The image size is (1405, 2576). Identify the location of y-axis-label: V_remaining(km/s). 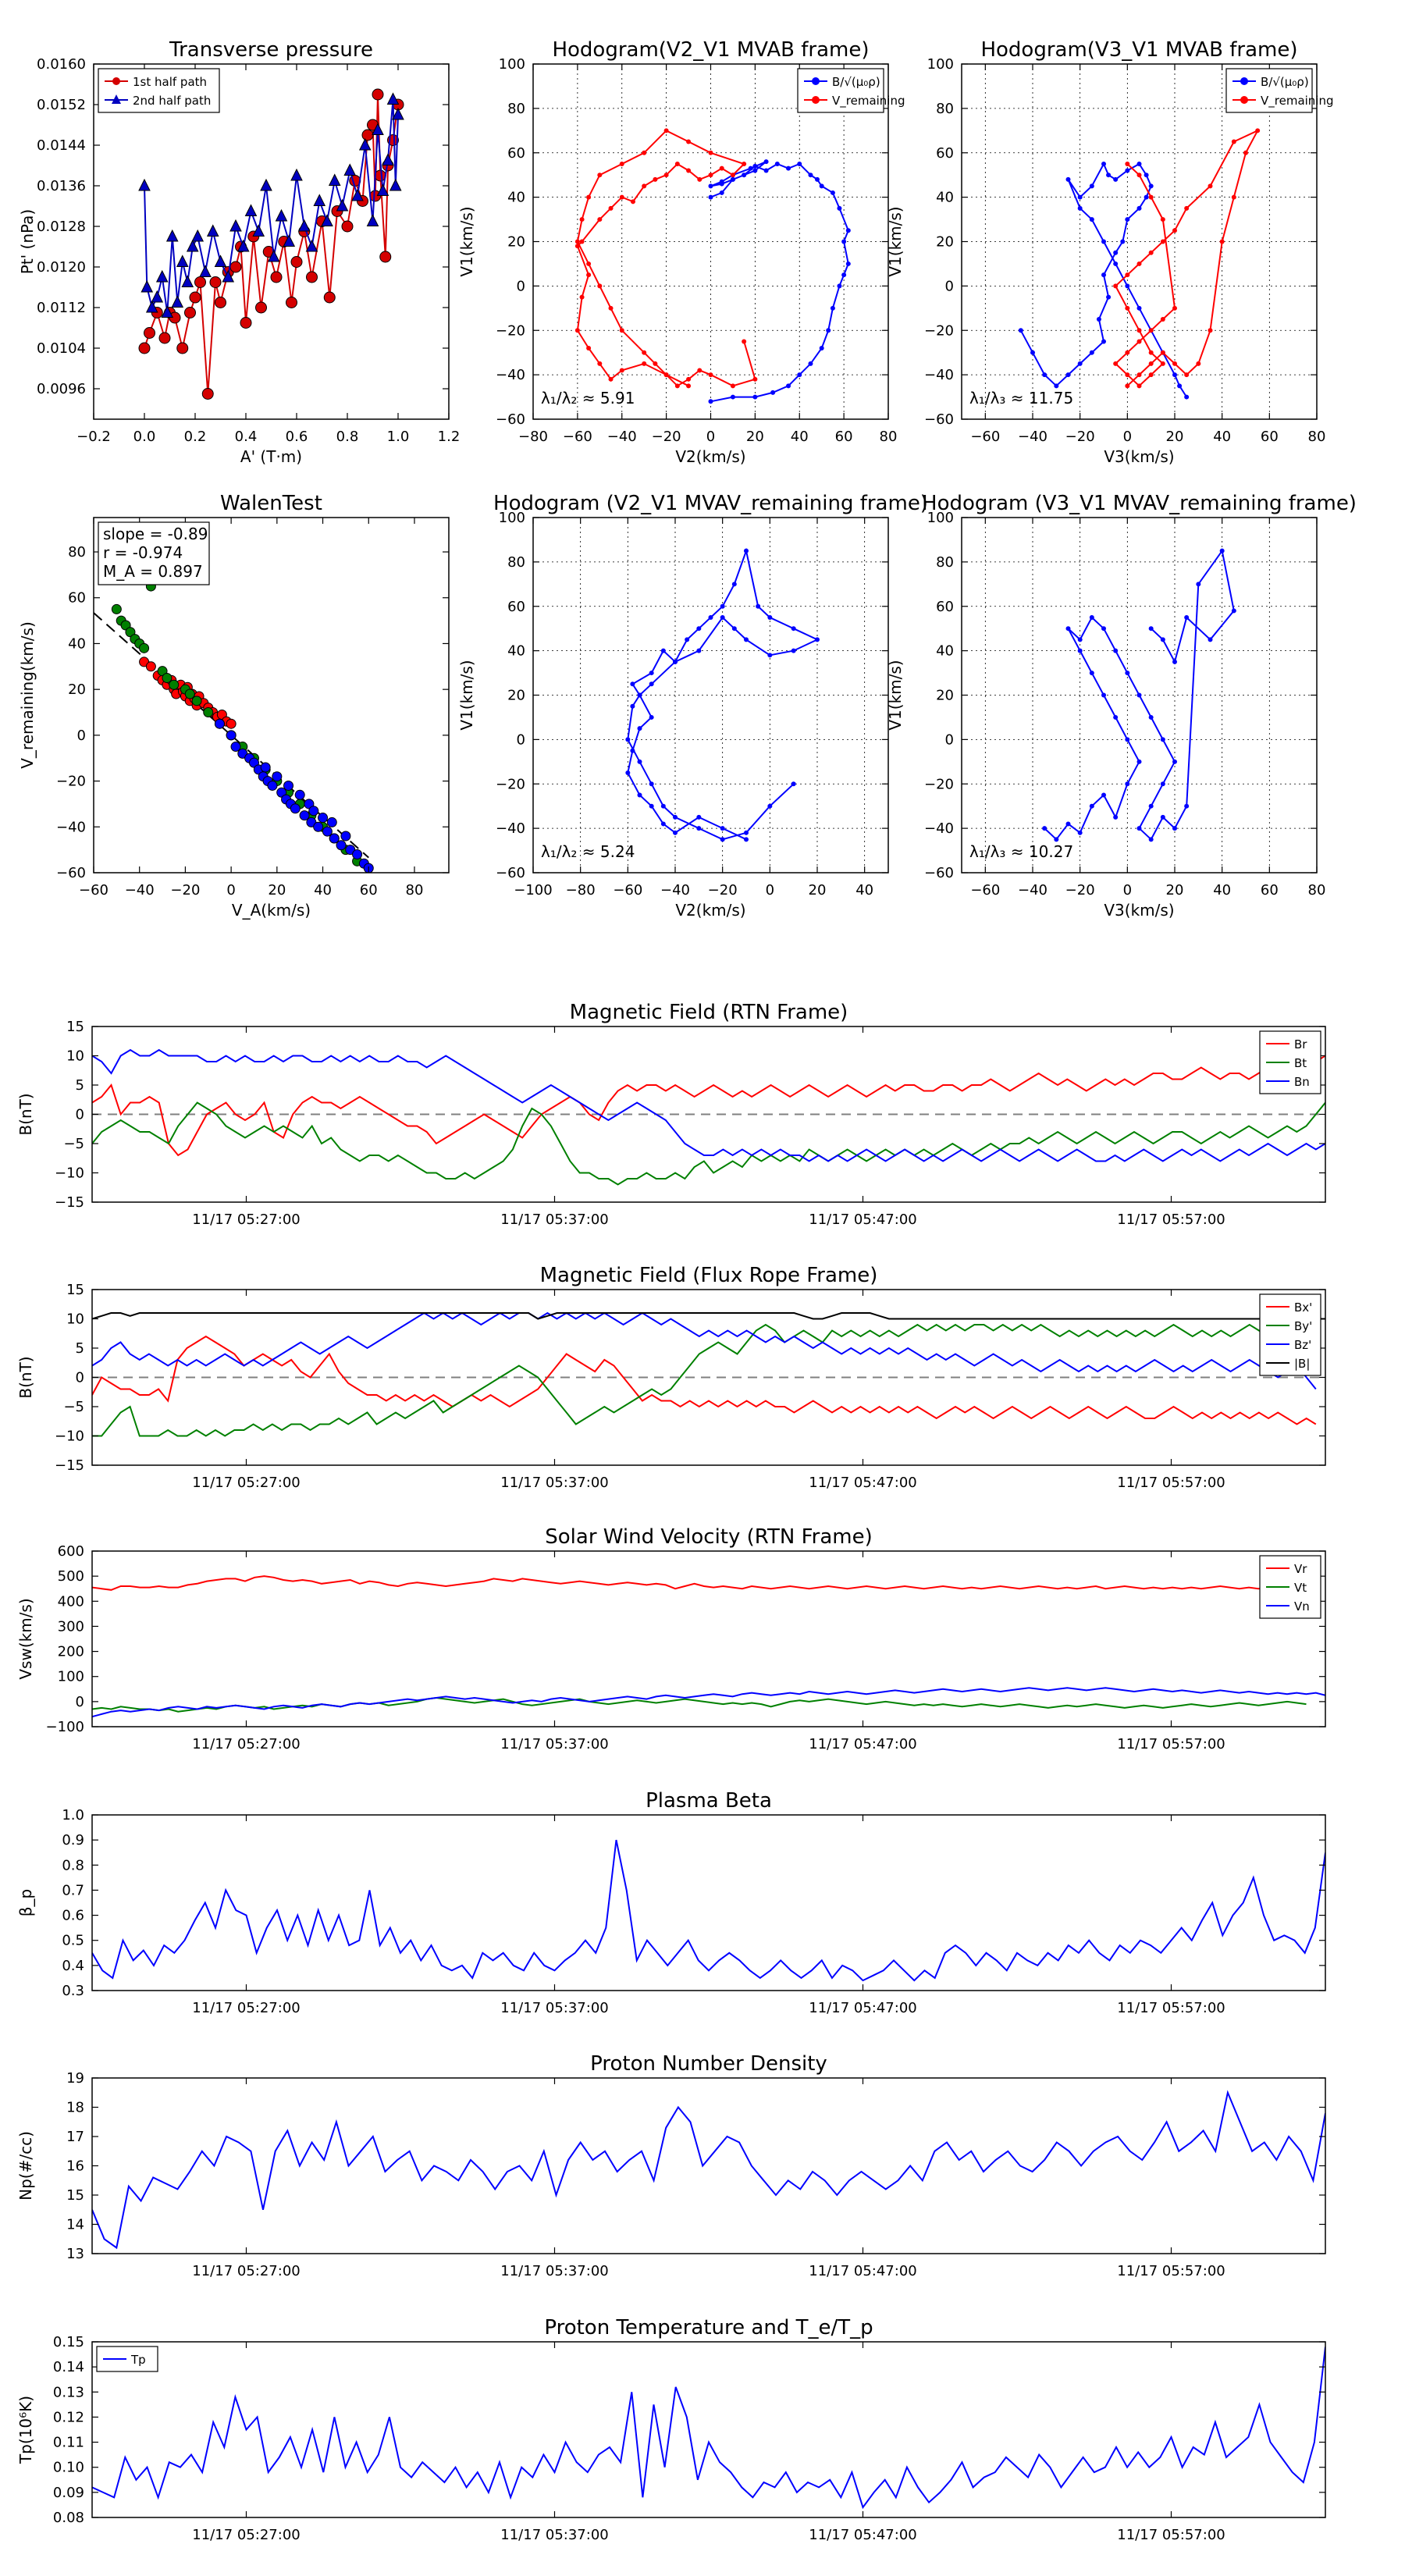
(28, 695).